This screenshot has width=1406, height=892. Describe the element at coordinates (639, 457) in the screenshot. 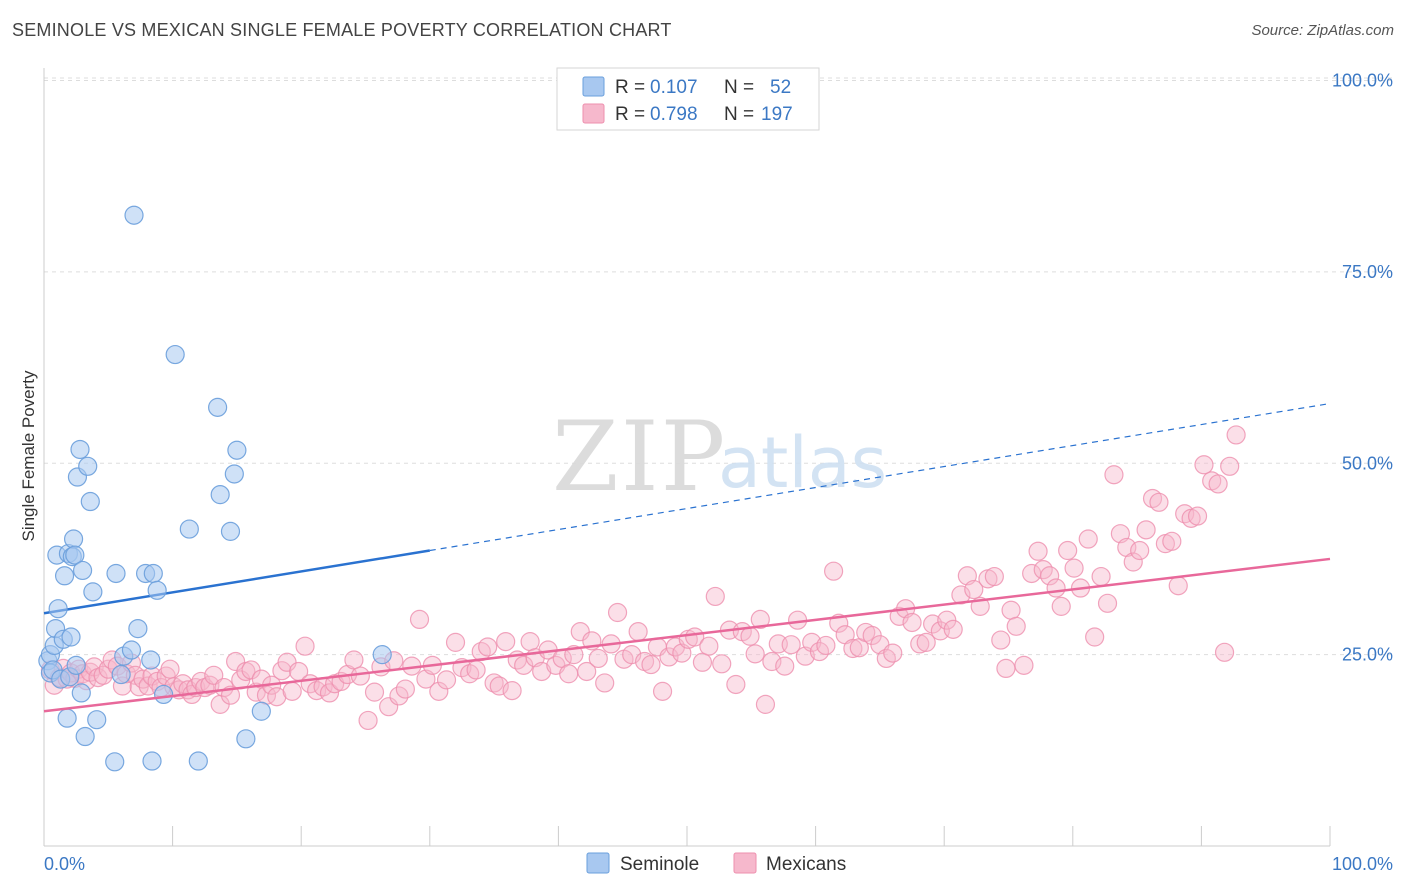

I see `watermark-zip: ZIP` at that location.